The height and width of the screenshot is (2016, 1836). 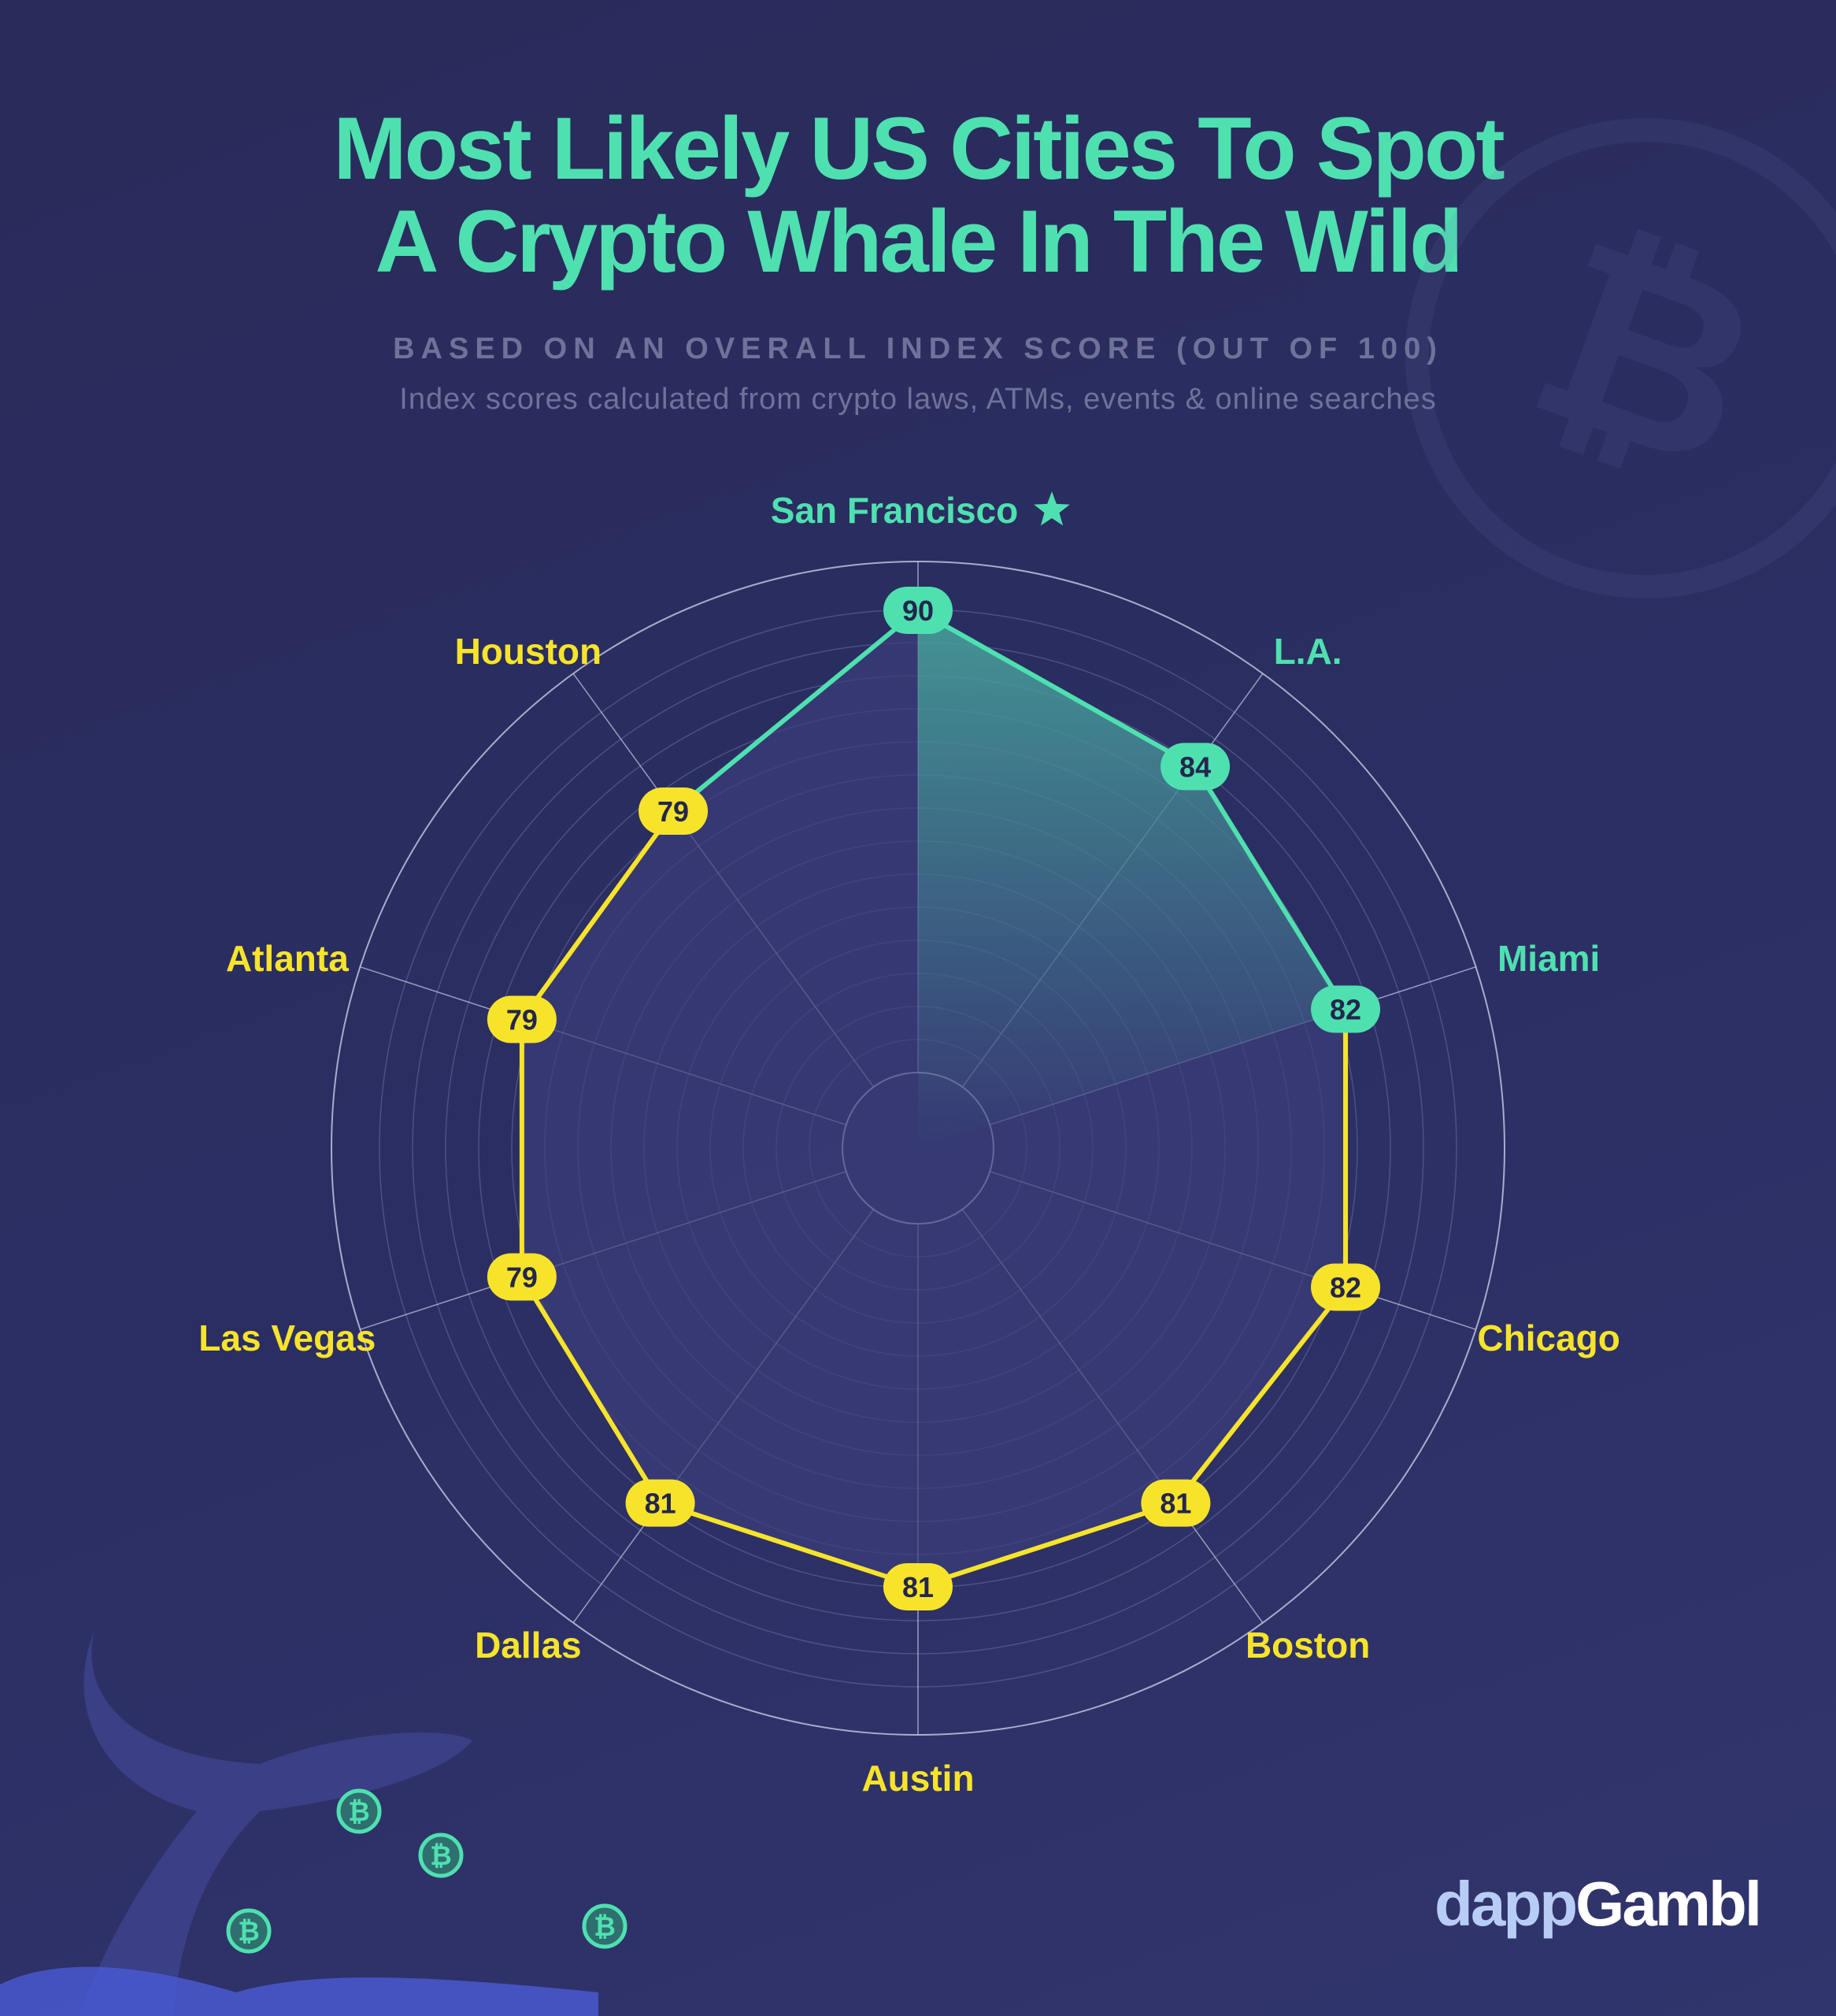 I want to click on category-label: Atlanta, so click(x=287, y=958).